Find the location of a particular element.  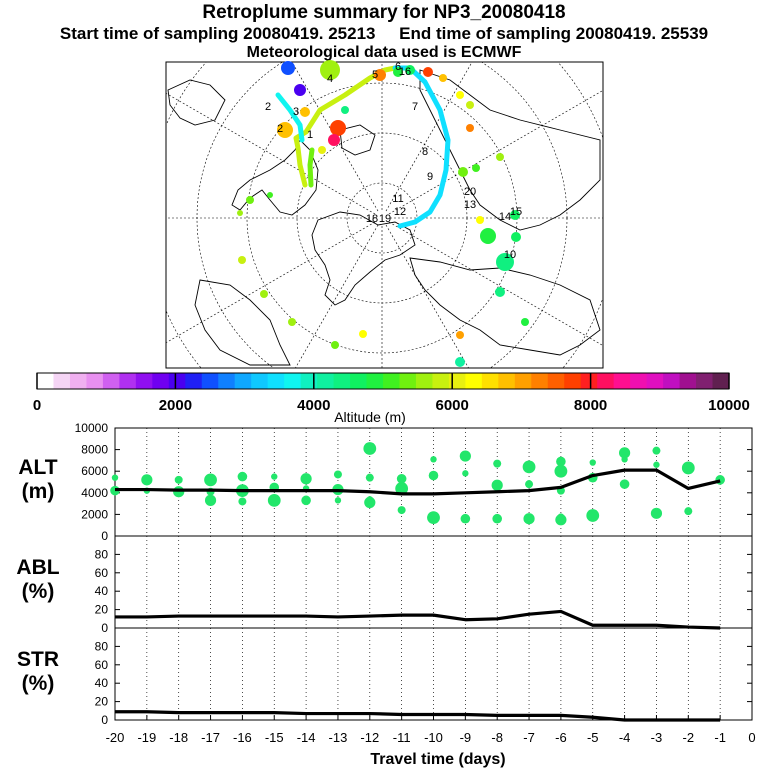

x-tick-label: -3 is located at coordinates (657, 737).